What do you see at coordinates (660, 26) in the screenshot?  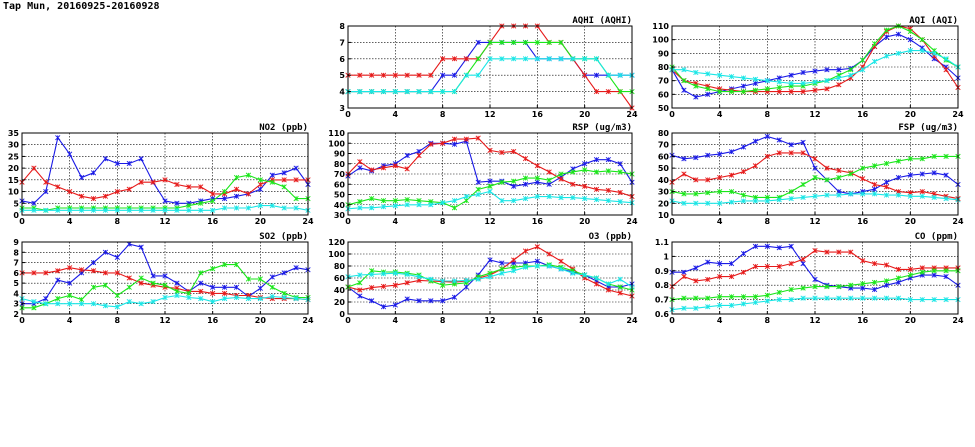 I see `y-tick-label: 110` at bounding box center [660, 26].